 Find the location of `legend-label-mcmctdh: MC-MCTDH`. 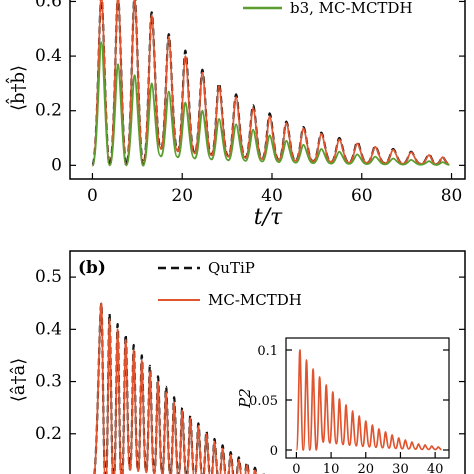

legend-label-mcmctdh: MC-MCTDH is located at coordinates (255, 300).